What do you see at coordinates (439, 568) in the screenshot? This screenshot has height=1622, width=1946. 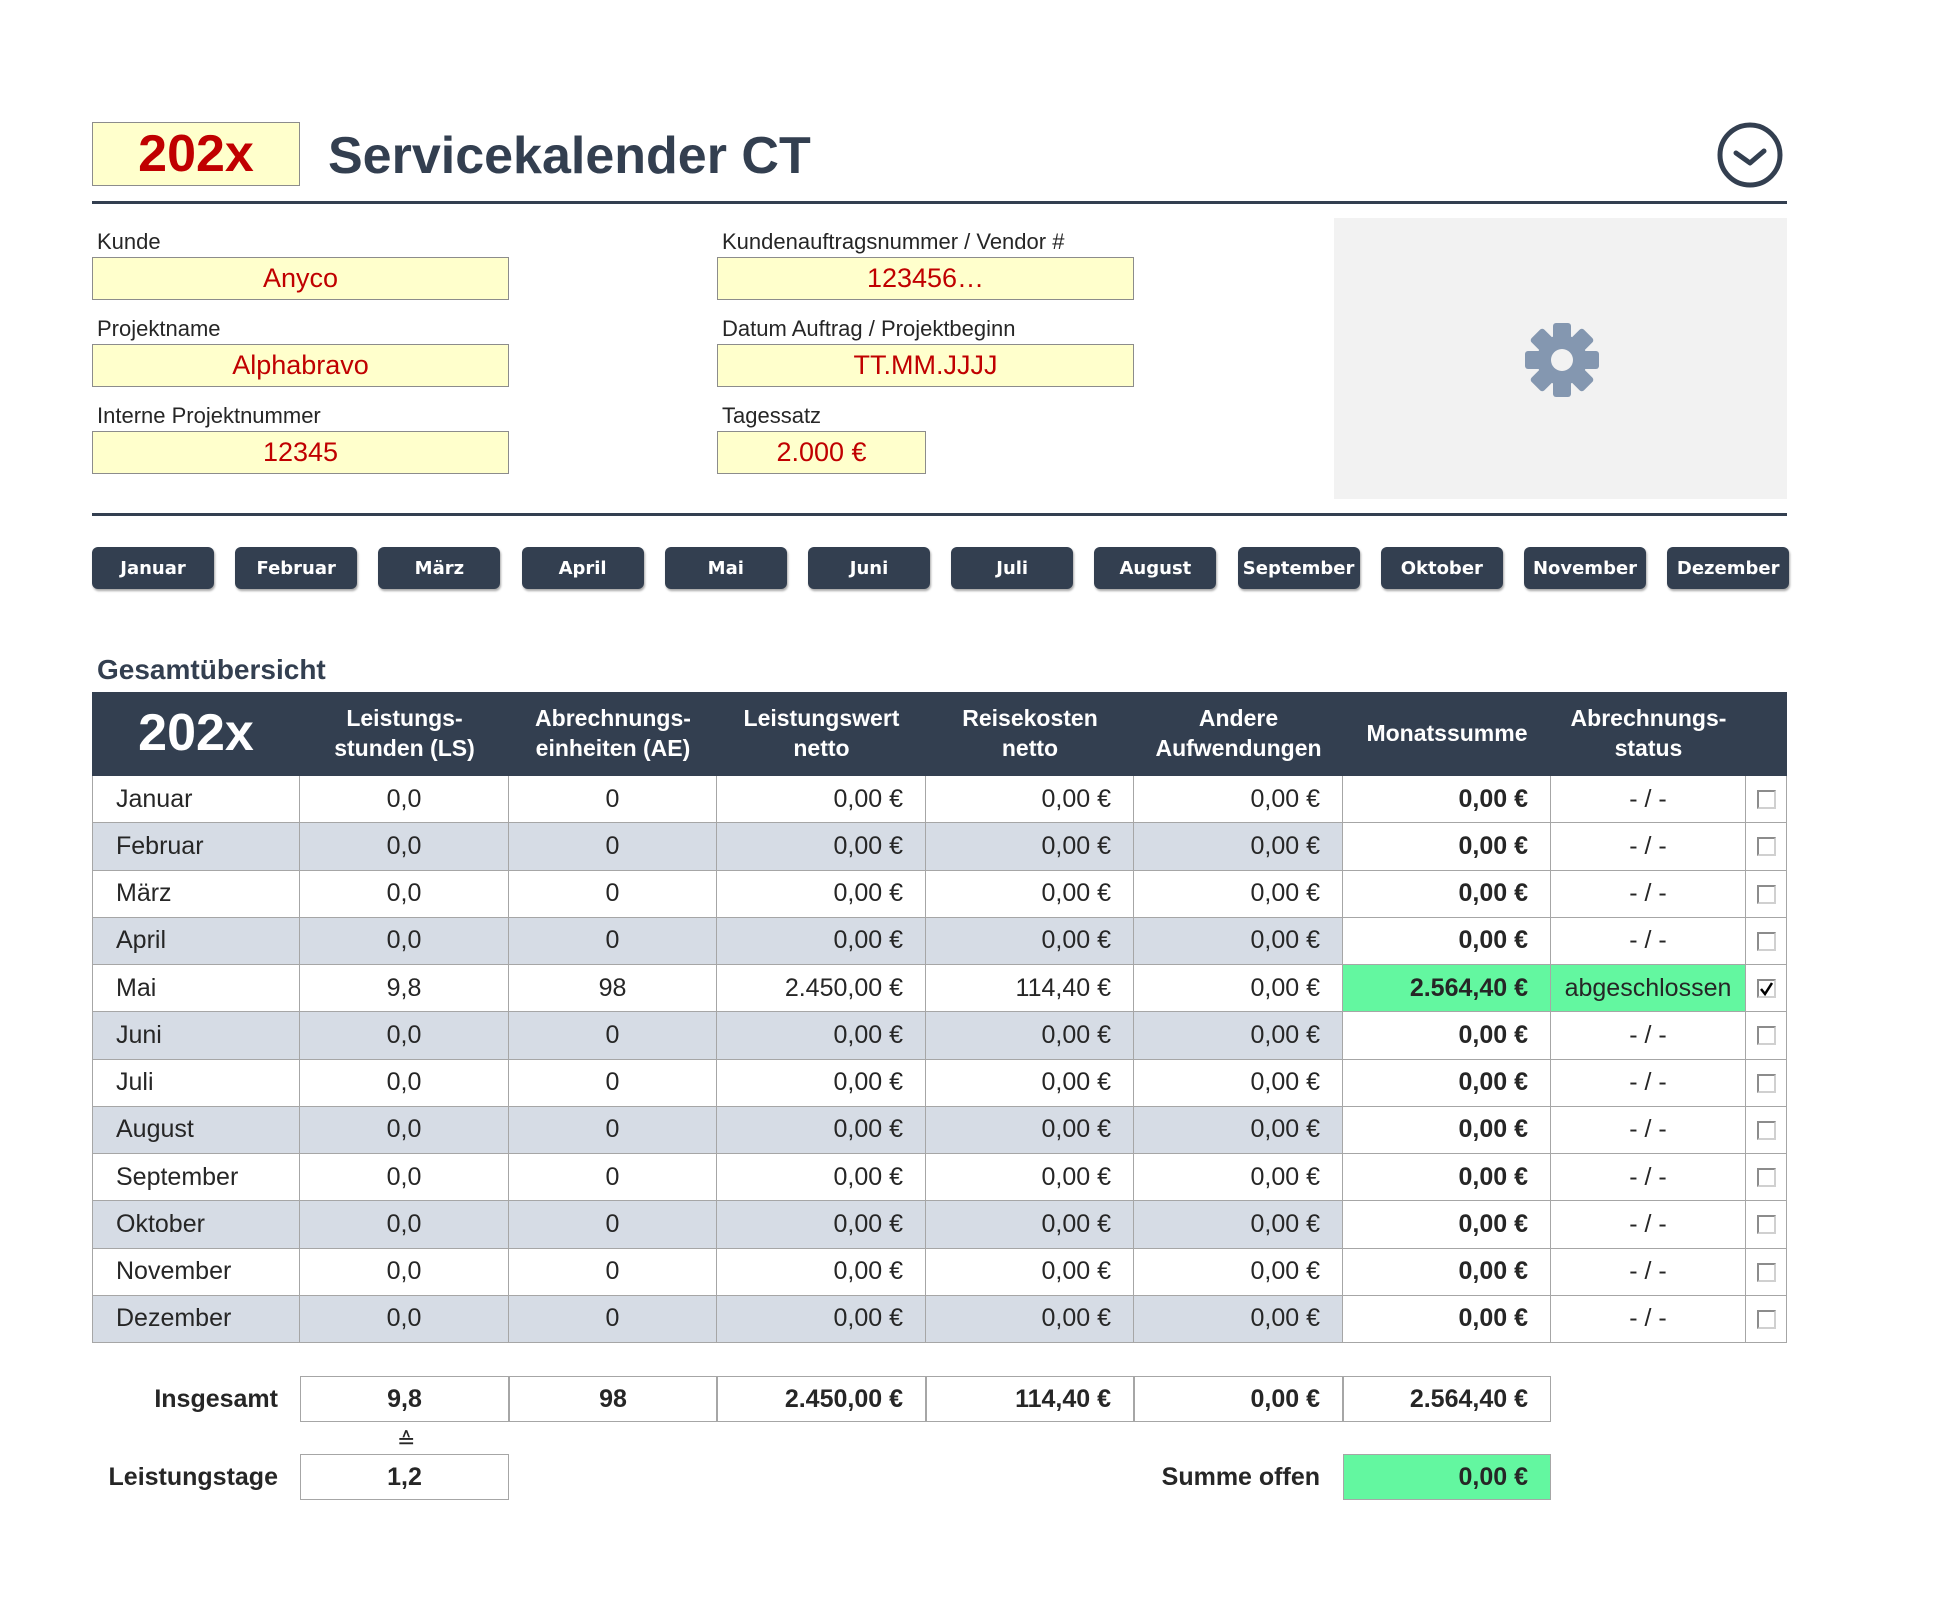 I see `month-button: März` at bounding box center [439, 568].